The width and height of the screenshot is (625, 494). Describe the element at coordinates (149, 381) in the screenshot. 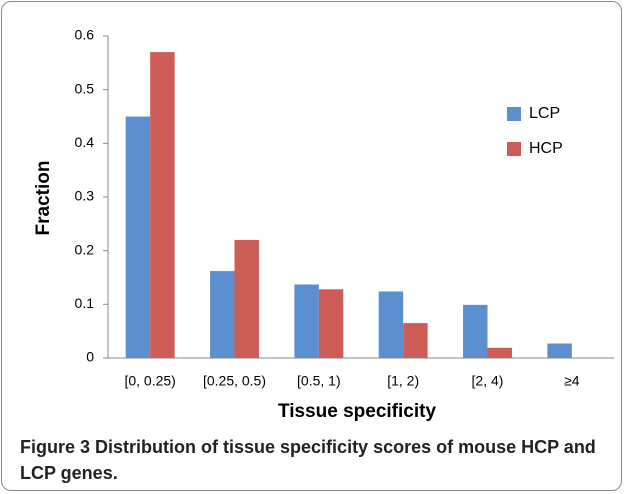

I see `x-tick-label: [0, 0.25)` at that location.